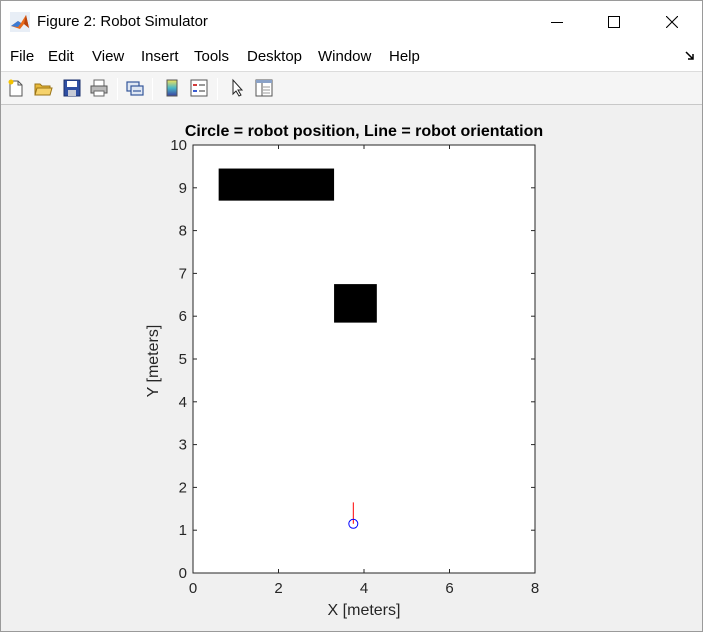  I want to click on y-tick-label: 6, so click(183, 316).